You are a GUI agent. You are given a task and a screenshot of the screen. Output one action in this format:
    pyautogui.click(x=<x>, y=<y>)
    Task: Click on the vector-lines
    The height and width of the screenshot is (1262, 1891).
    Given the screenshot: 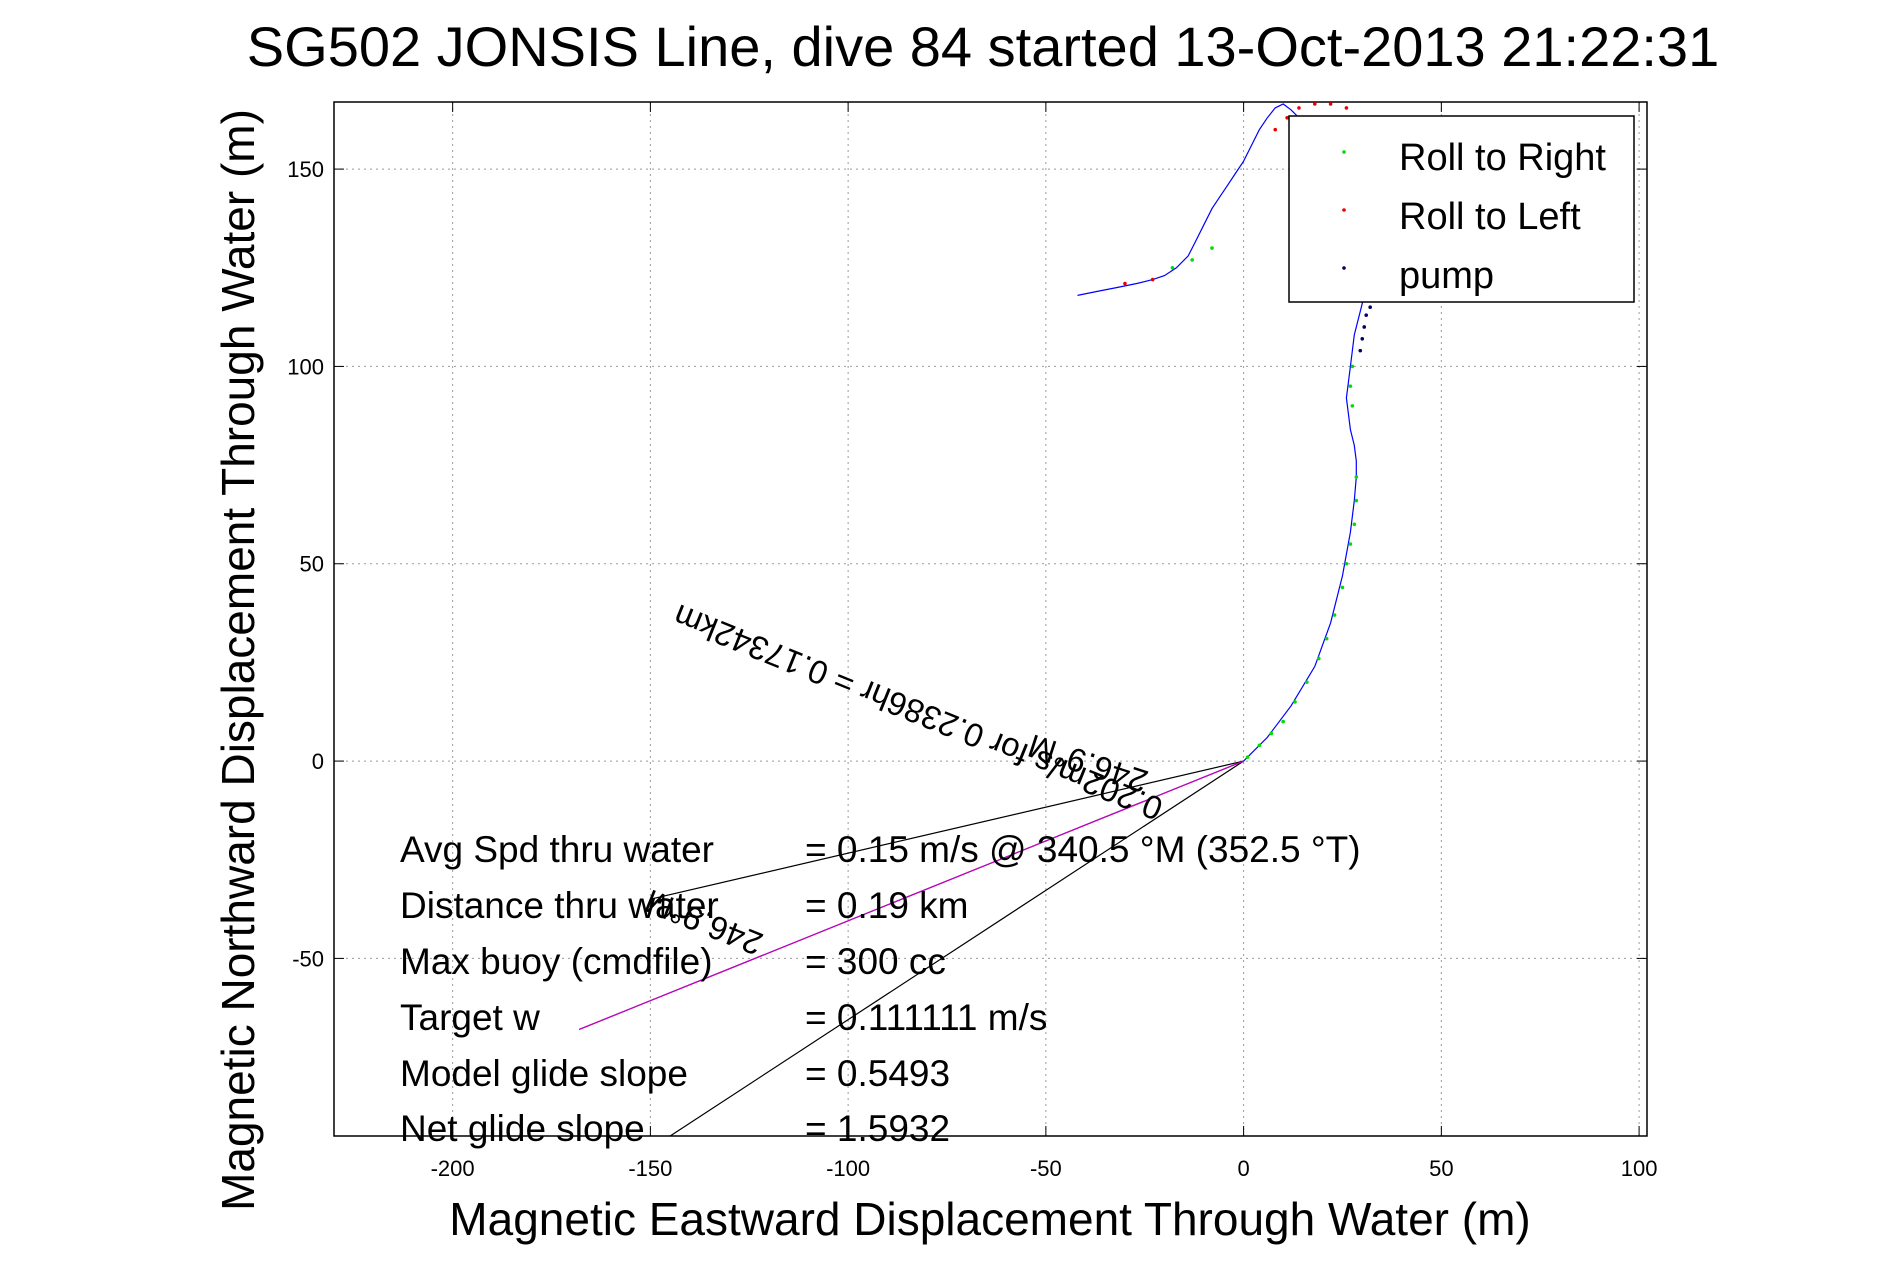 What is the action you would take?
    pyautogui.click(x=911, y=948)
    